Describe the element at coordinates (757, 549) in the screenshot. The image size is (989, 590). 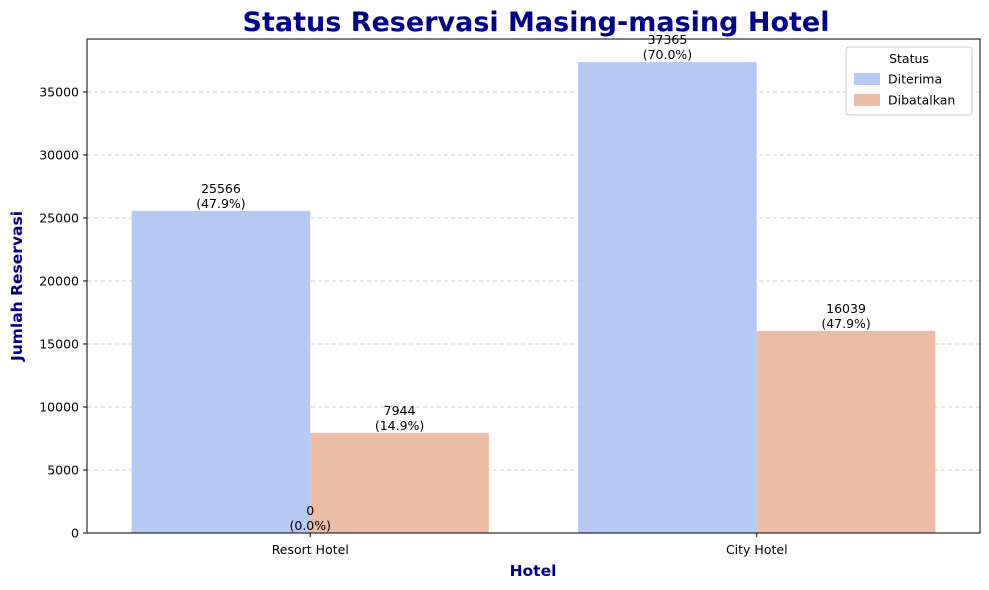
I see `x-tick-label: City Hotel` at that location.